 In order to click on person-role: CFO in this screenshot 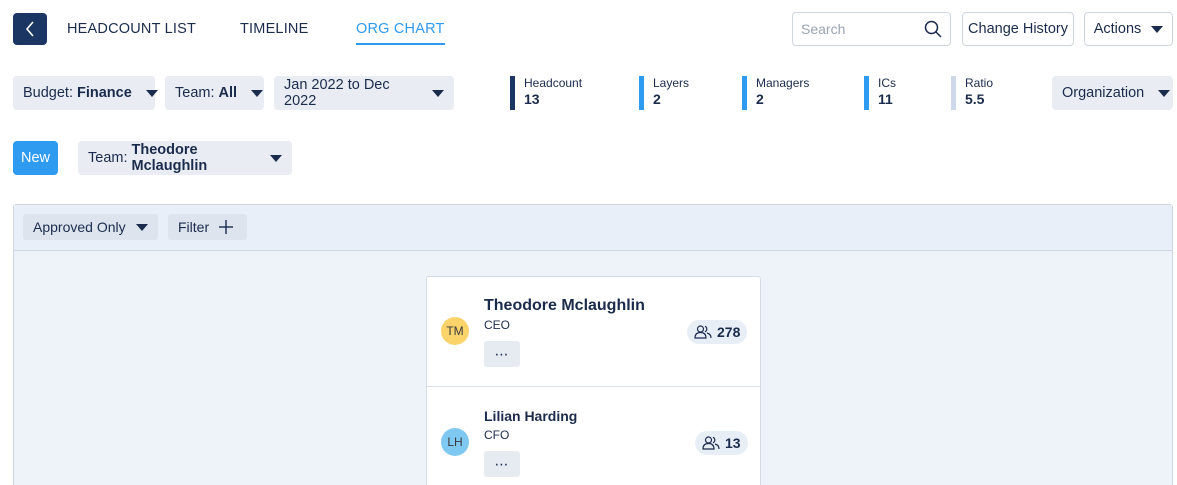, I will do `click(497, 435)`.